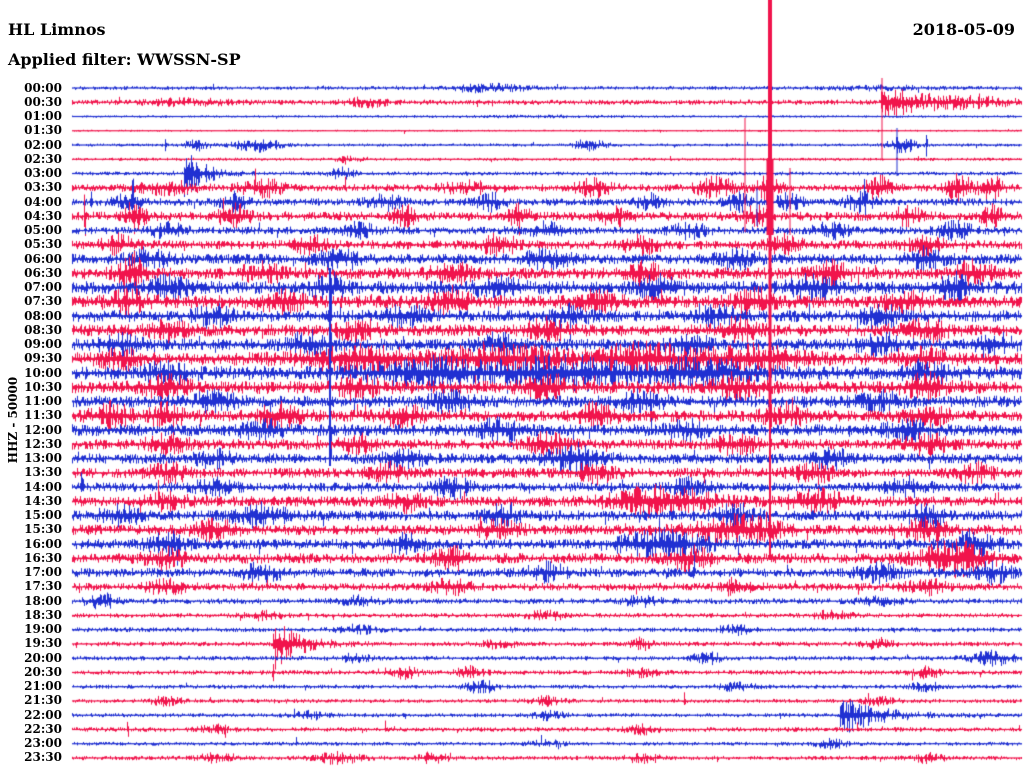 The height and width of the screenshot is (780, 1024). Describe the element at coordinates (43, 101) in the screenshot. I see `time-label-0030: 00:30` at that location.